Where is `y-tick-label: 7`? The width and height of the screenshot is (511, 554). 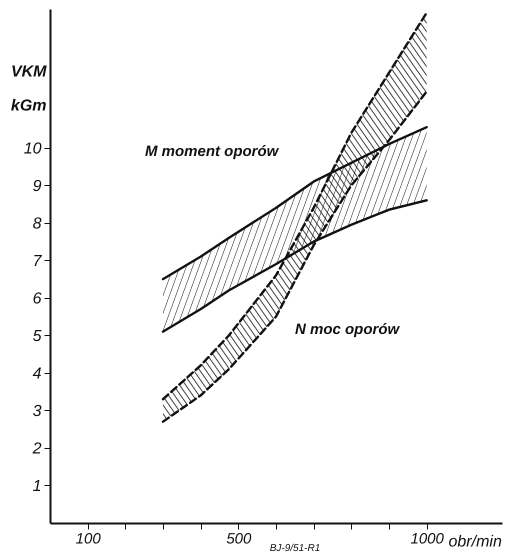 y-tick-label: 7 is located at coordinates (37, 261).